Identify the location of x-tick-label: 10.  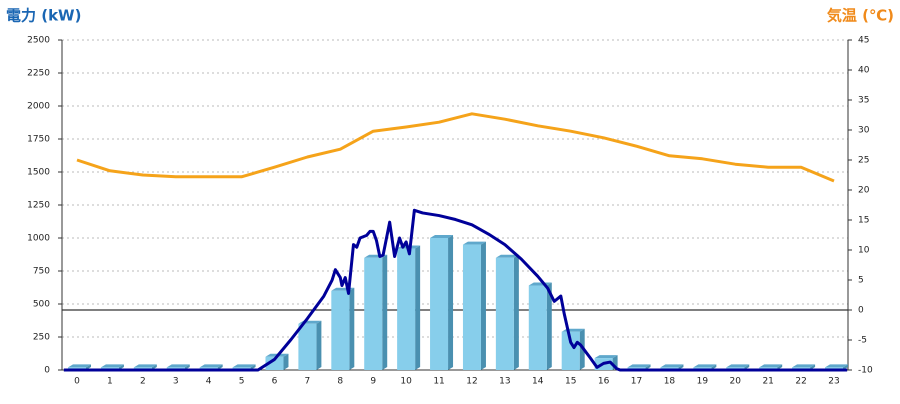
(406, 382).